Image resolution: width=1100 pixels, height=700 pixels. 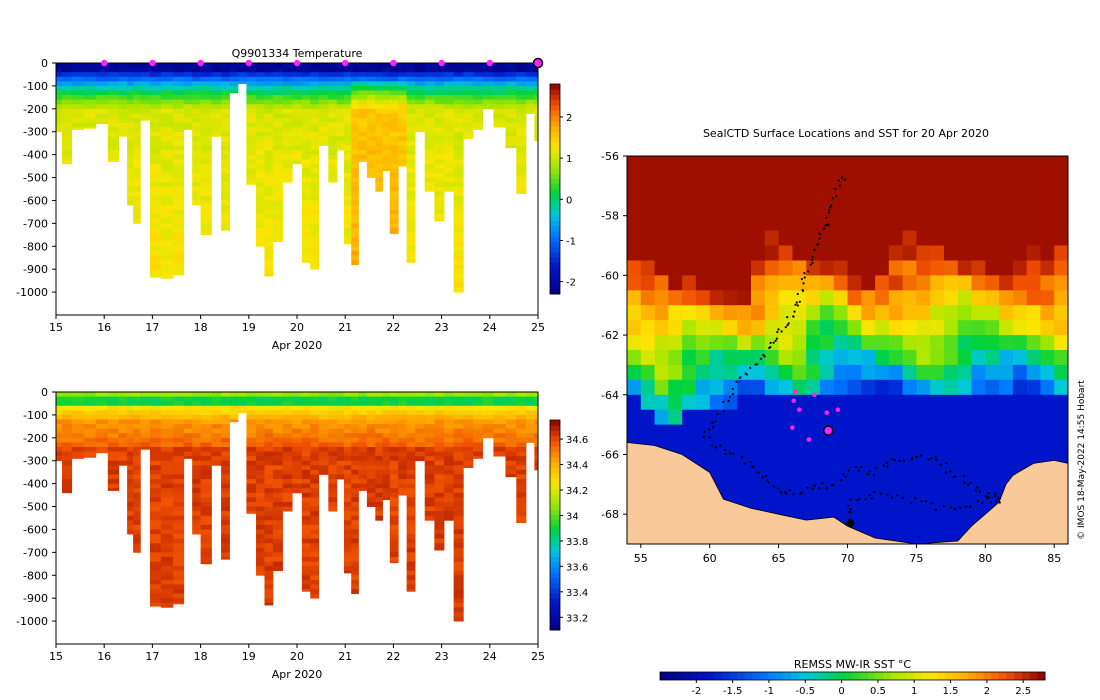 What do you see at coordinates (555, 189) in the screenshot?
I see `colorbar-frame` at bounding box center [555, 189].